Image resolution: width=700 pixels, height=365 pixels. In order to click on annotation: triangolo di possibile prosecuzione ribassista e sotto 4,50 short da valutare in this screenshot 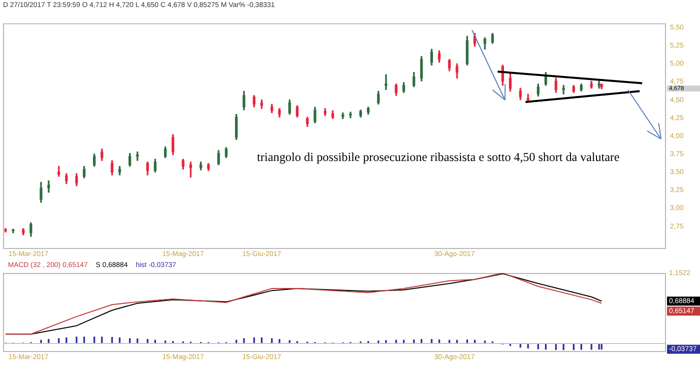, I will do `click(438, 157)`.